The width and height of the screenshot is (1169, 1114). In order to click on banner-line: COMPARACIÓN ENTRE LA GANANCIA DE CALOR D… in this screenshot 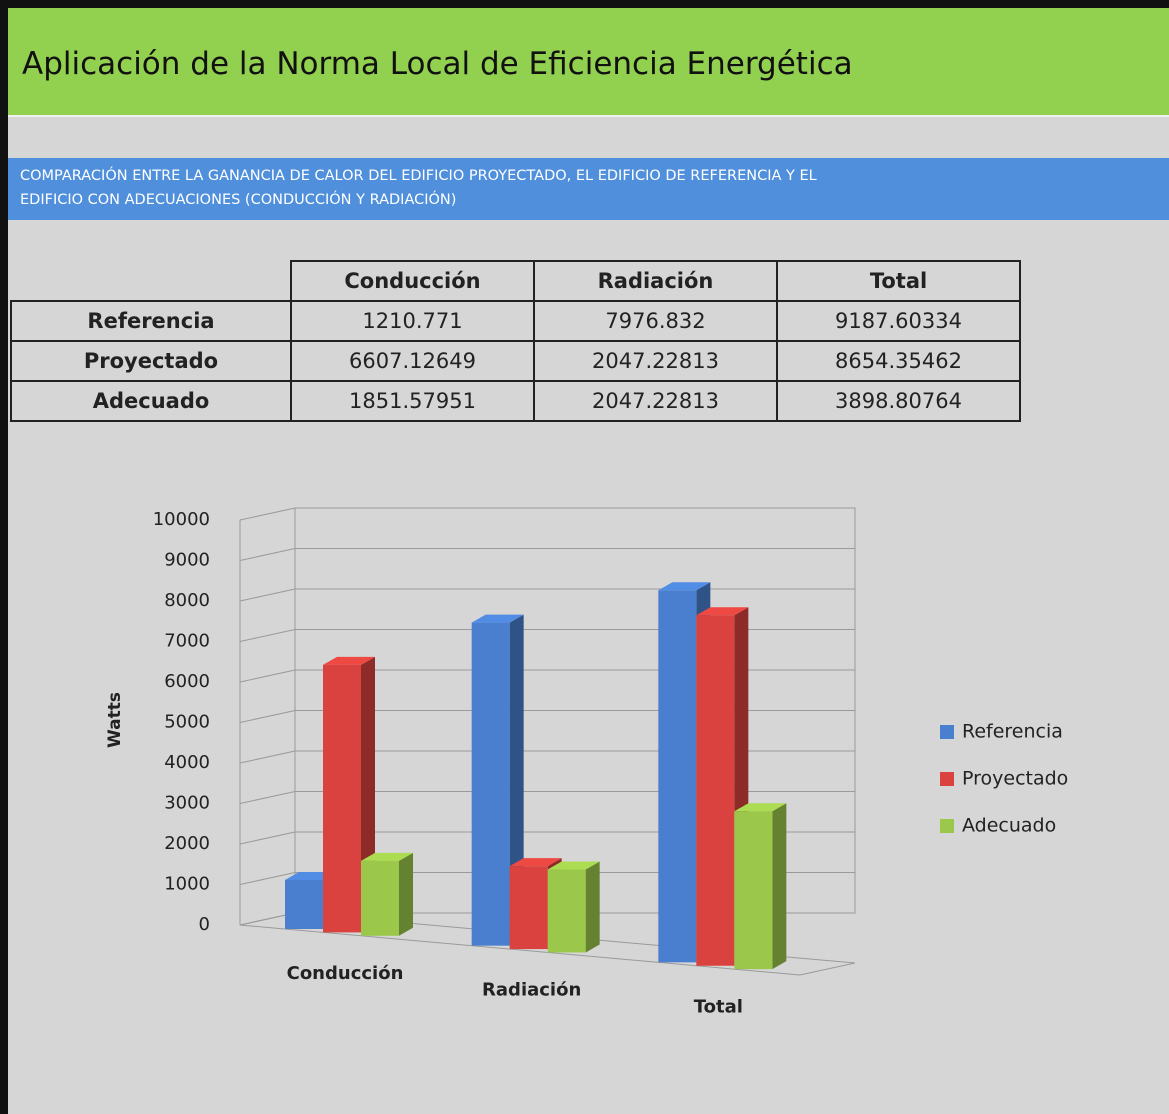, I will do `click(418, 176)`.